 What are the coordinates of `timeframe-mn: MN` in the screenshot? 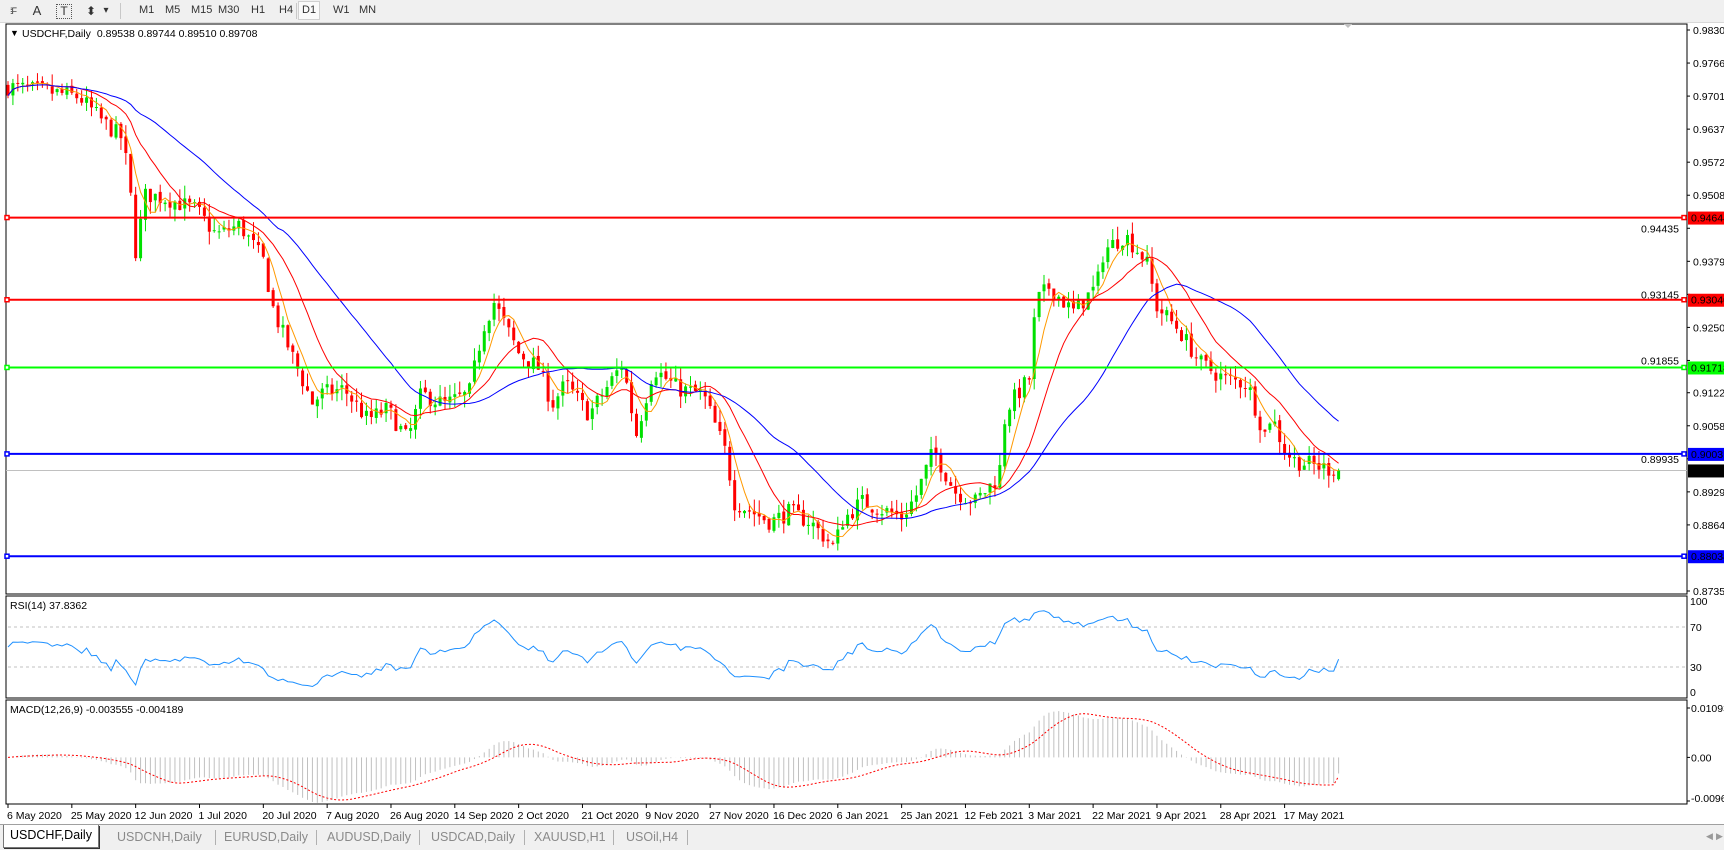 It's located at (368, 10).